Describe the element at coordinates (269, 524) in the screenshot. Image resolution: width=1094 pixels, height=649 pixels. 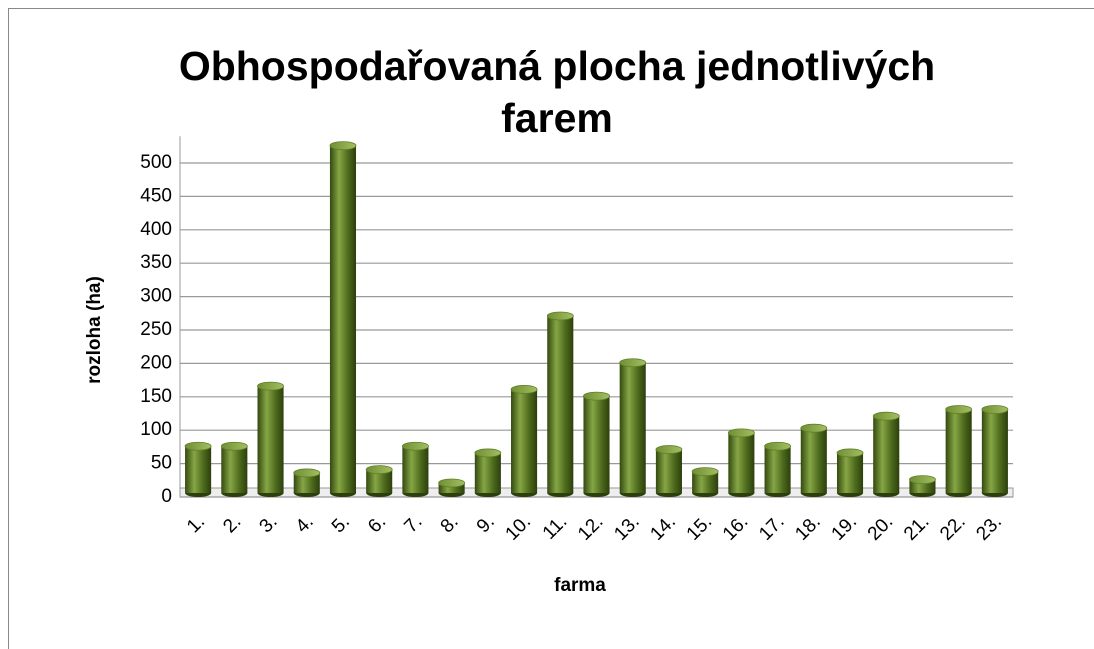
I see `x-tick-label: 3.` at that location.